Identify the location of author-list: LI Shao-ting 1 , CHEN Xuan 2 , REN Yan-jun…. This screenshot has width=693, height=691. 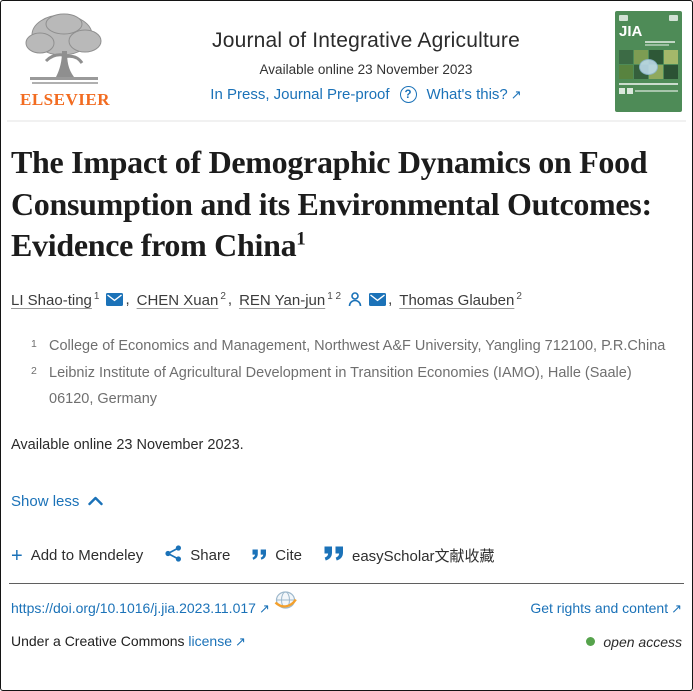
(266, 299).